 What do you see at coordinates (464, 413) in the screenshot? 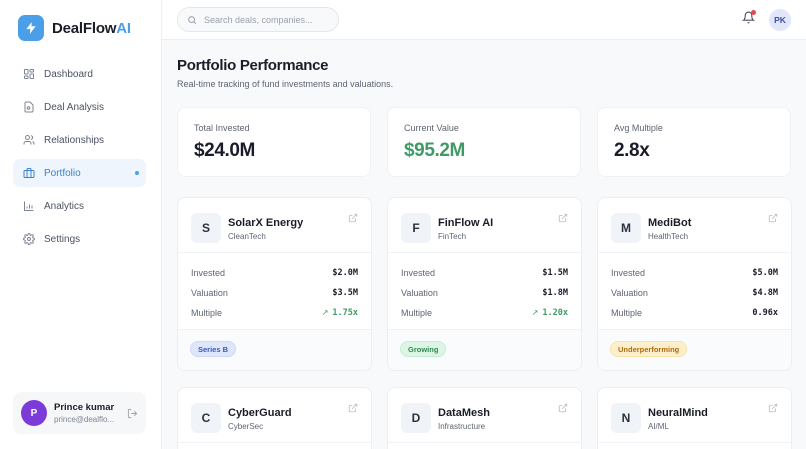
I see `company-name: DataMesh` at bounding box center [464, 413].